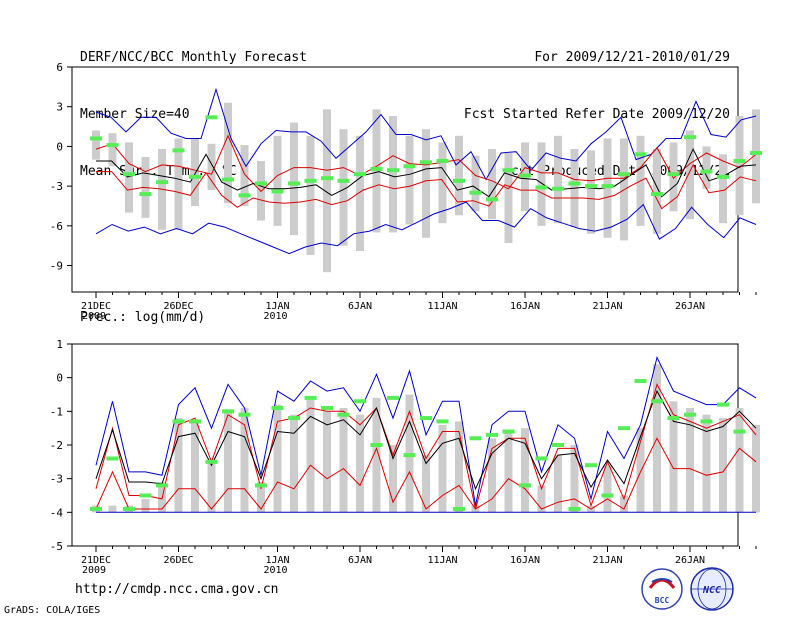 Image resolution: width=800 pixels, height=618 pixels. Describe the element at coordinates (143, 317) in the screenshot. I see `precip-panel-title: Prec.: log(mm/d)` at that location.